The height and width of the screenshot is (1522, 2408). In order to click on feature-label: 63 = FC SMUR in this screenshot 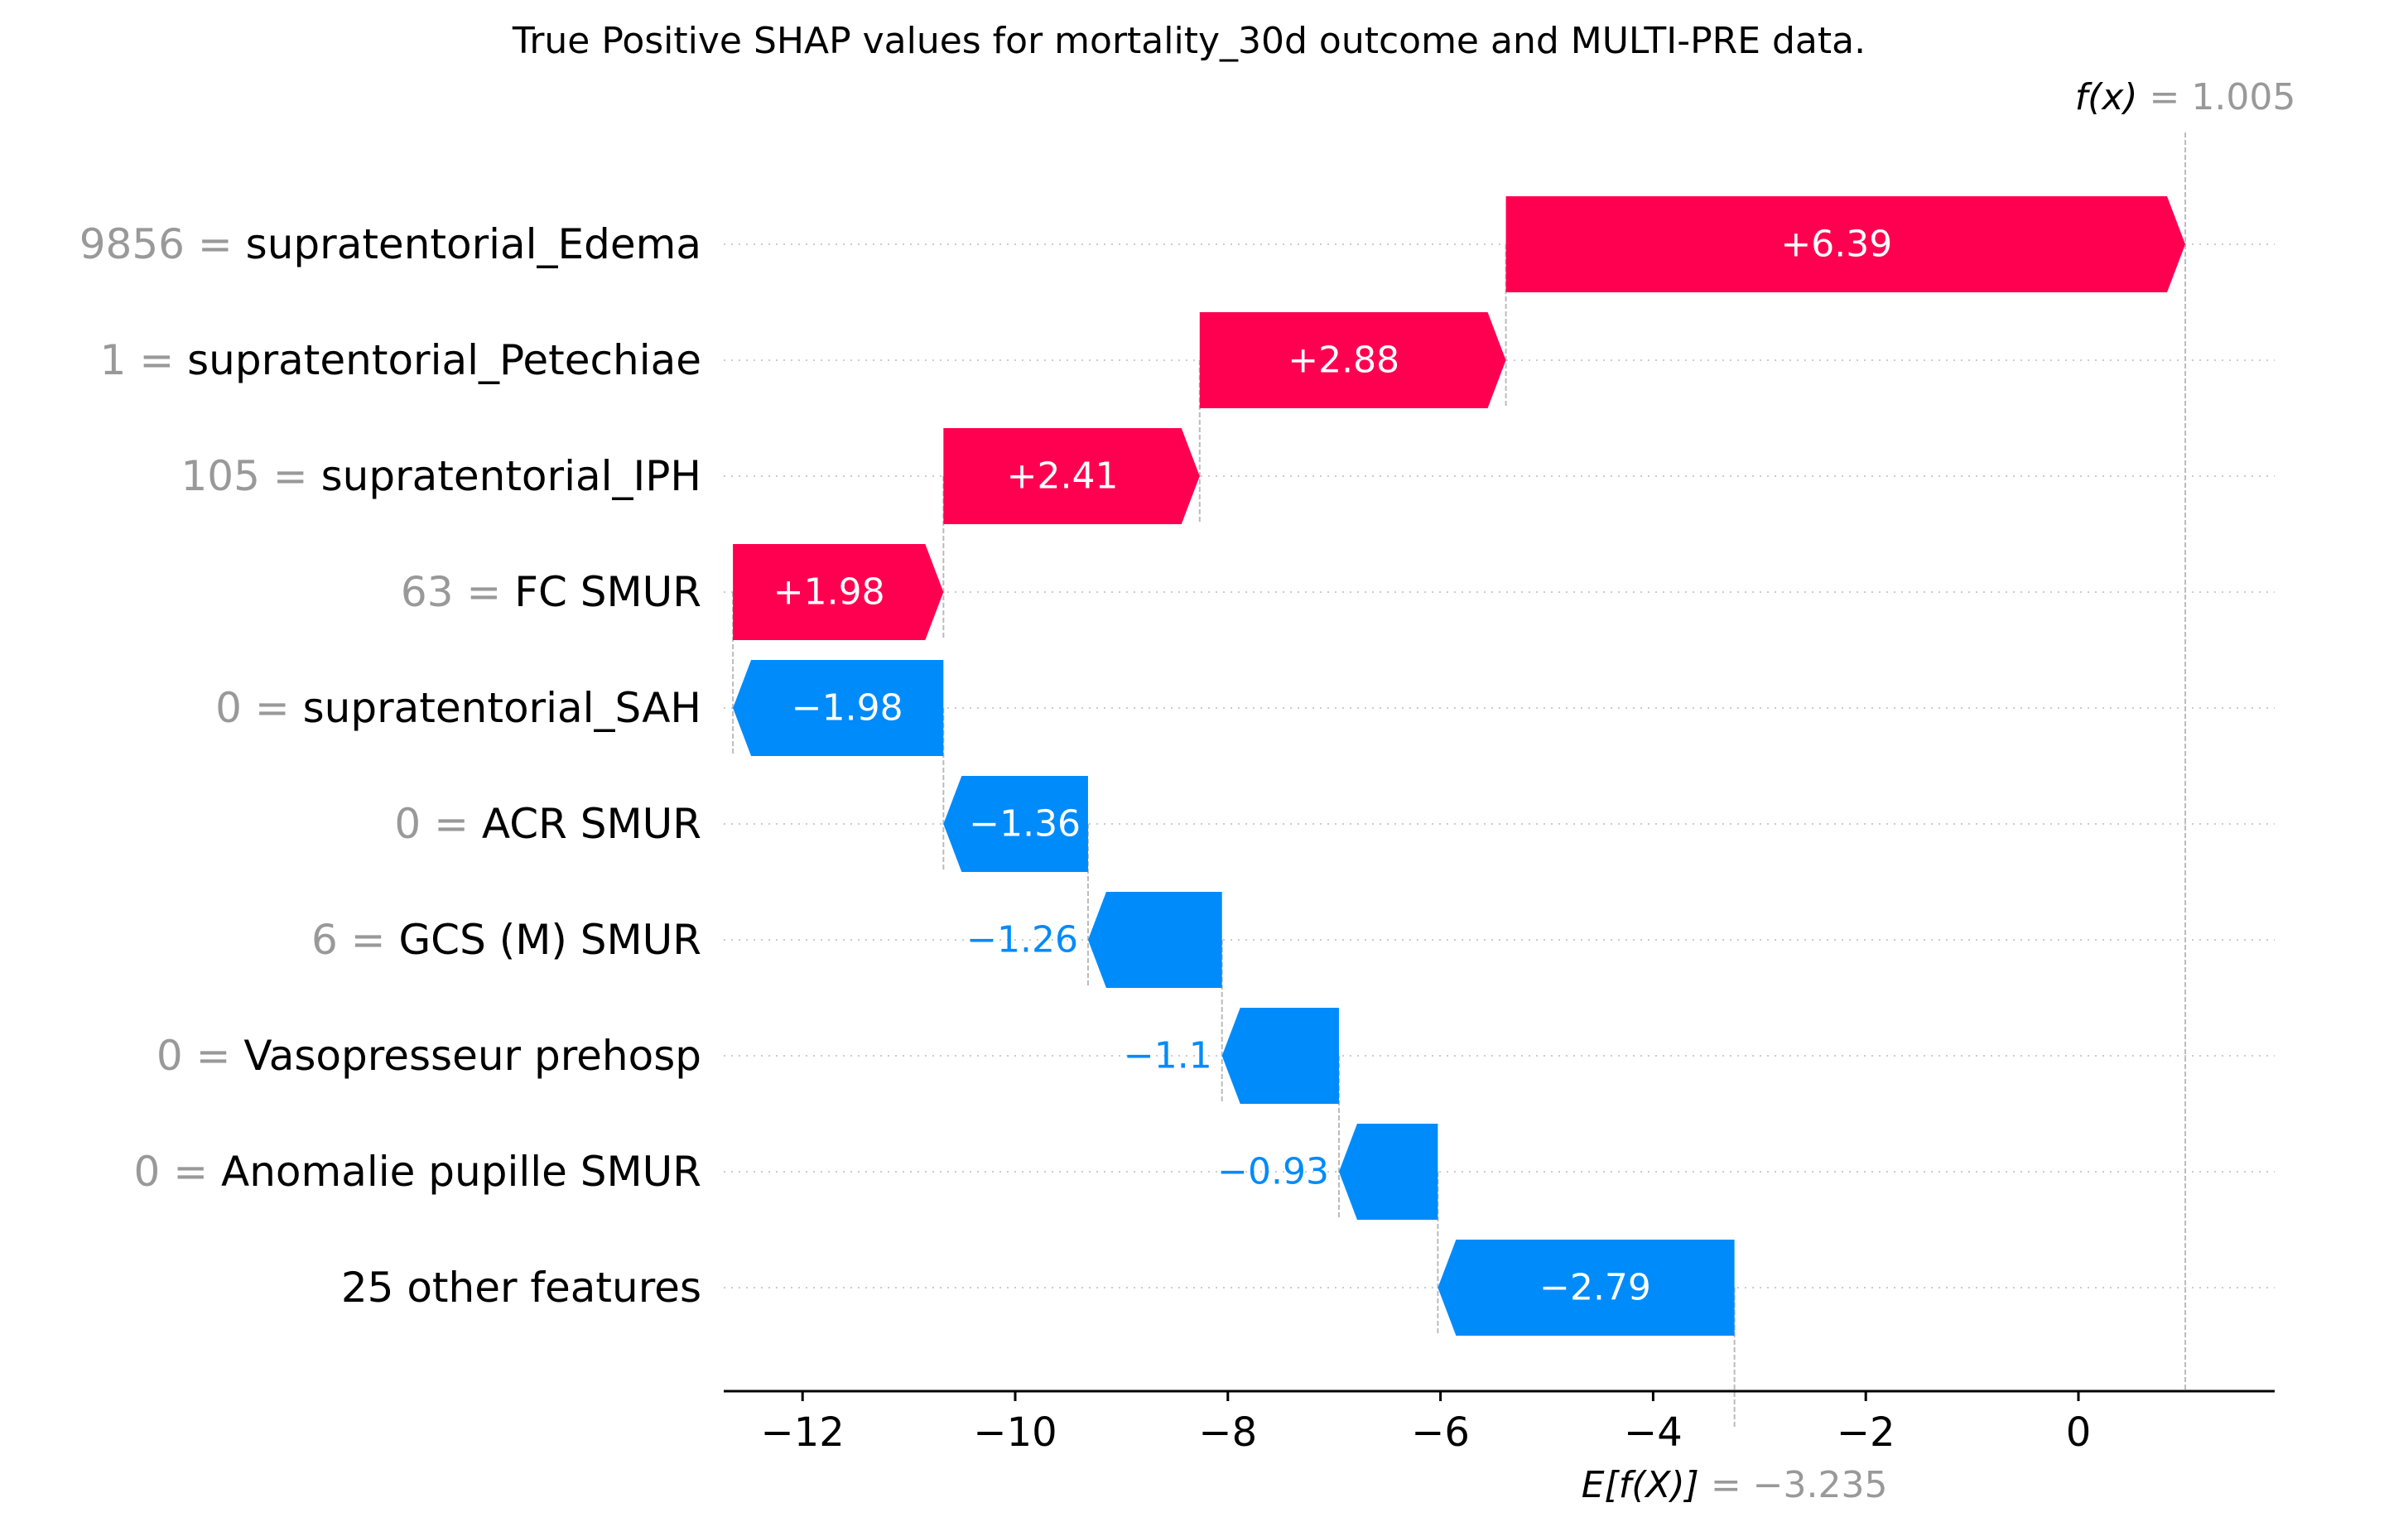, I will do `click(551, 592)`.